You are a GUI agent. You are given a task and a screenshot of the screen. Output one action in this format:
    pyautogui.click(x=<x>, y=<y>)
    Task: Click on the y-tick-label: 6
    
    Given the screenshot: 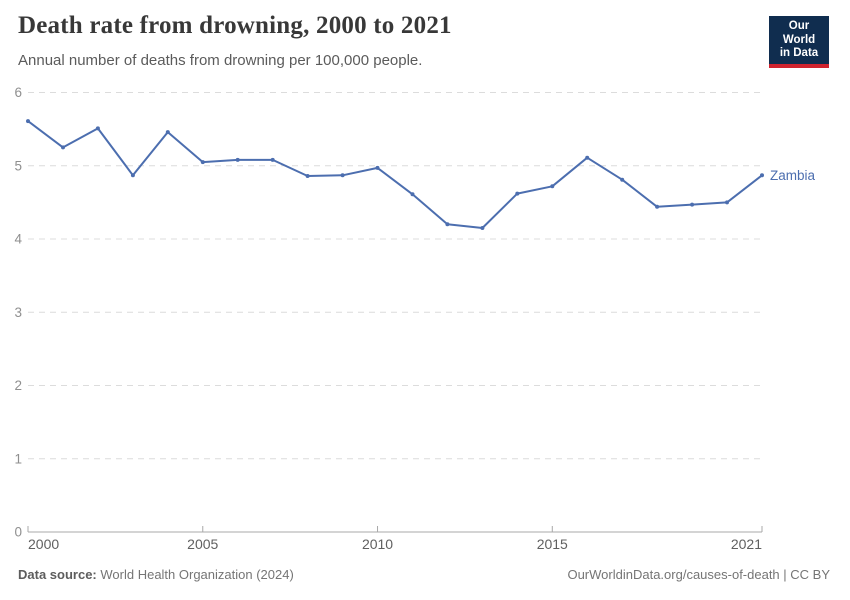 What is the action you would take?
    pyautogui.click(x=18, y=92)
    